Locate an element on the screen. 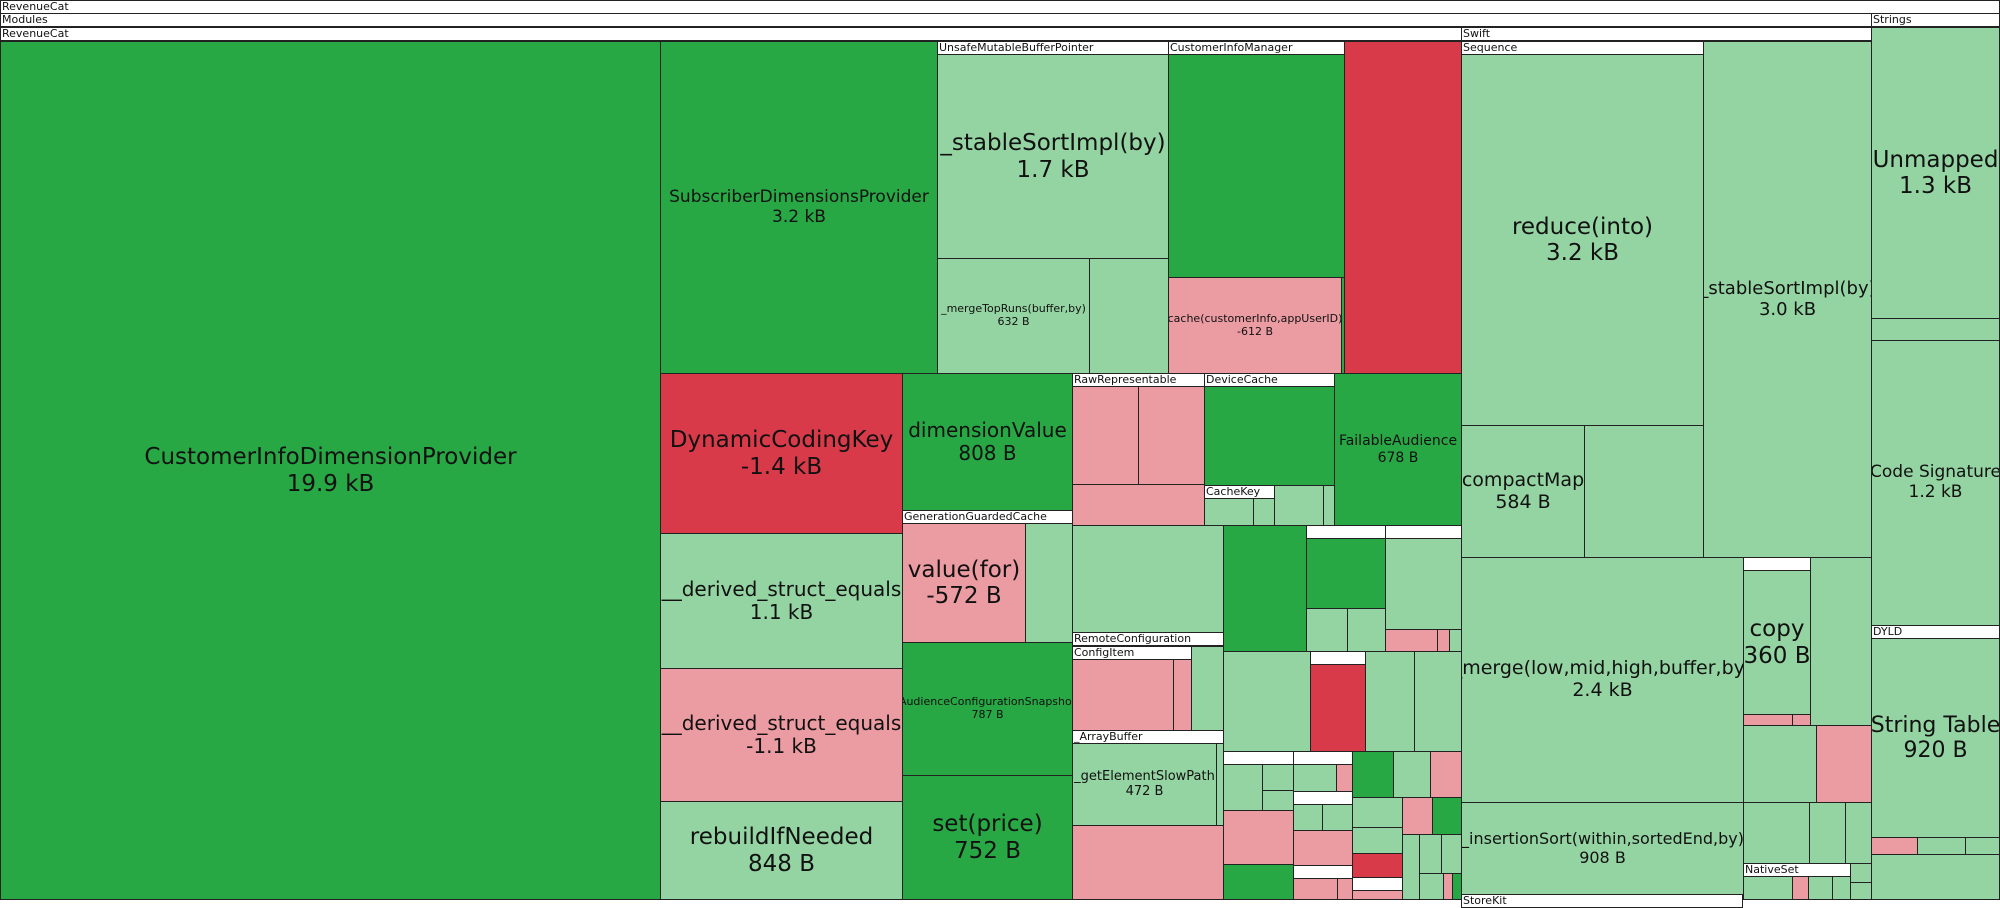 The width and height of the screenshot is (2000, 908). cell-derived-struct-equals: __derived_struct_equals -1.1 kB is located at coordinates (781, 735).